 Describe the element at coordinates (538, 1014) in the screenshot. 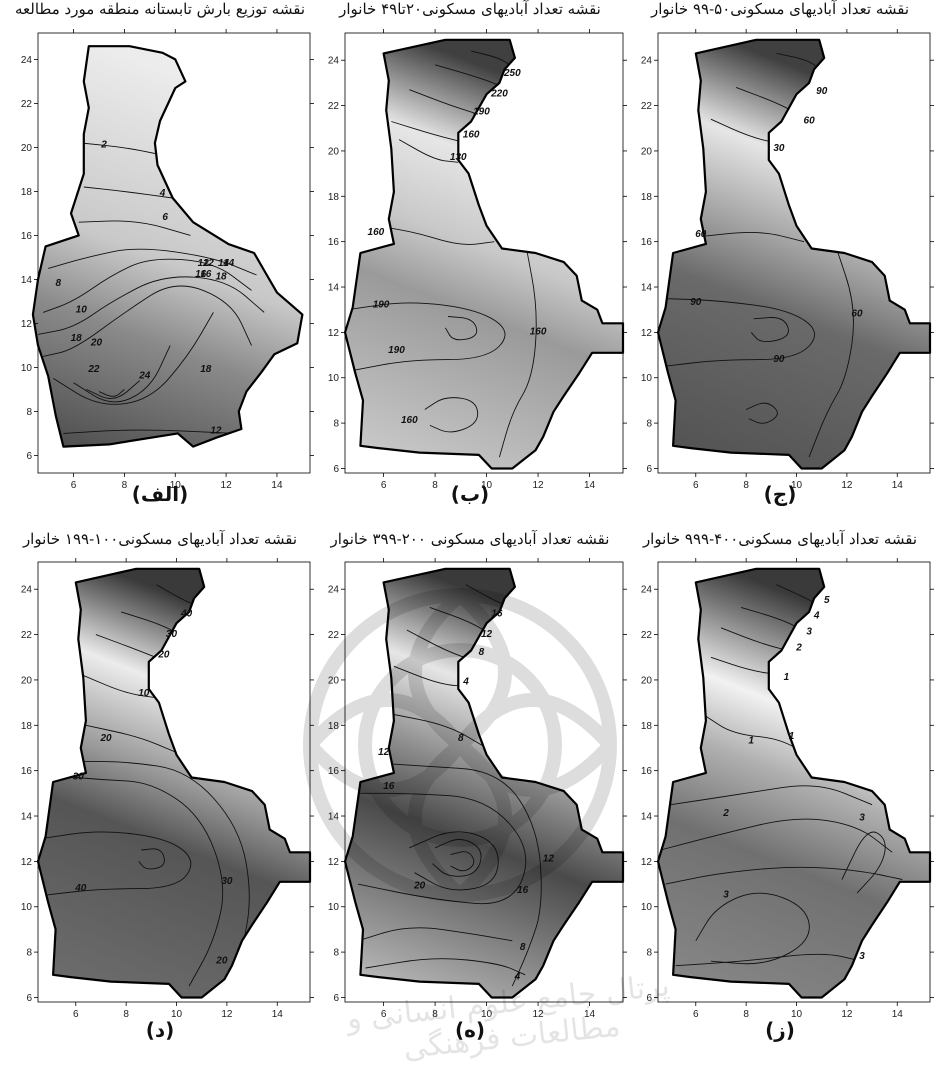

I see `x-tick-label: 12` at that location.